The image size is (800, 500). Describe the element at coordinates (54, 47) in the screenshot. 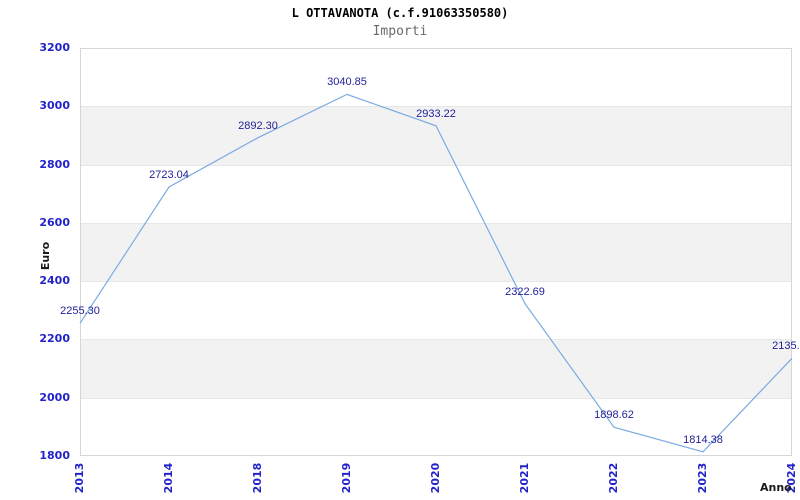

I see `y-tick-label: 3200` at that location.